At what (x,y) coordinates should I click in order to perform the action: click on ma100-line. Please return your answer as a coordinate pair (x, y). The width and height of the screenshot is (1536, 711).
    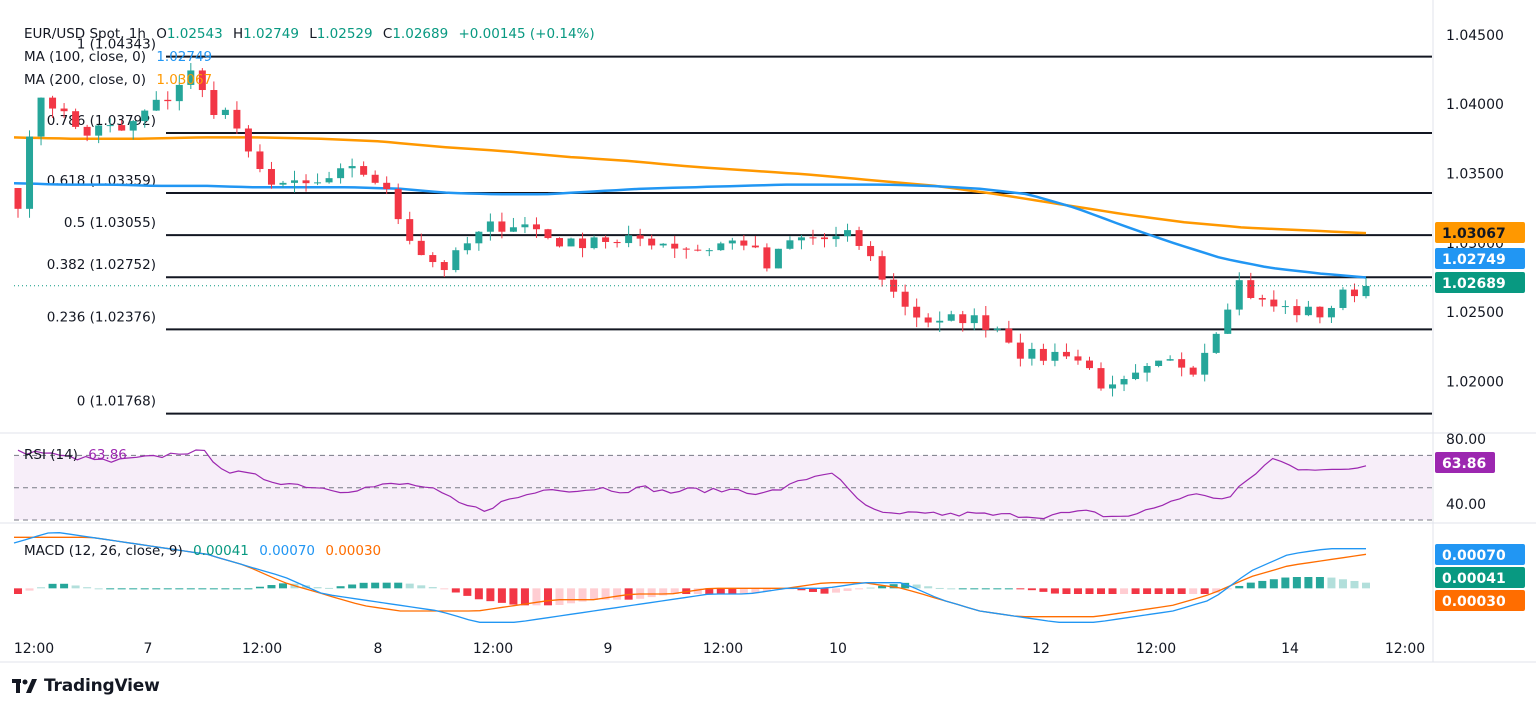
    Looking at the image, I should click on (690, 230).